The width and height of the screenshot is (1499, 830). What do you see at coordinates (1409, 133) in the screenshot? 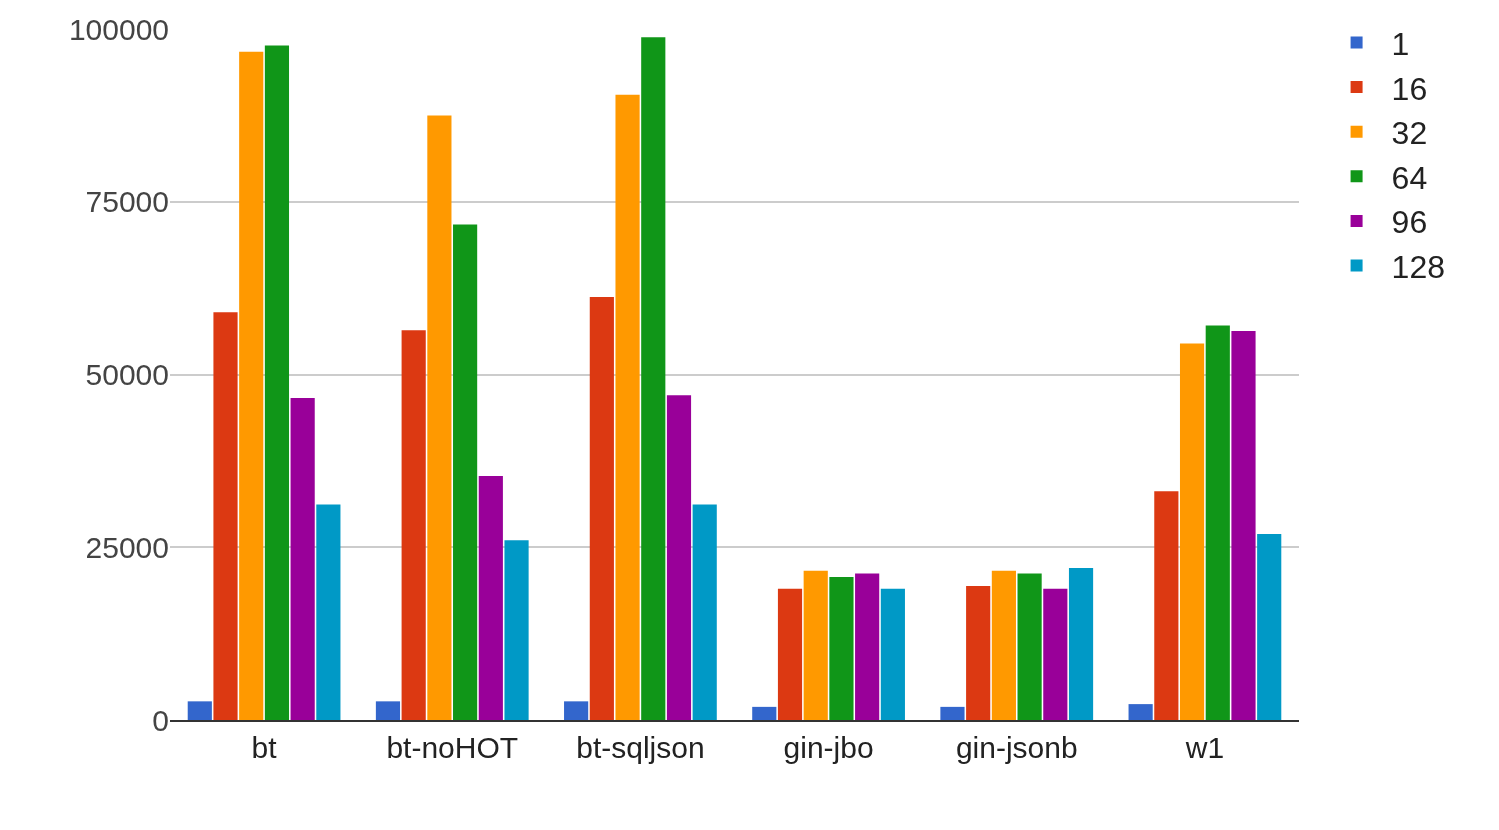
I see `legend-label: 32` at bounding box center [1409, 133].